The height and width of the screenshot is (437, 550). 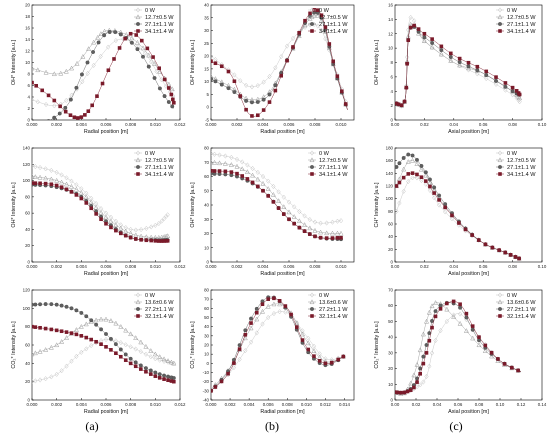 What do you see at coordinates (468, 205) in the screenshot?
I see `plot-frame` at bounding box center [468, 205].